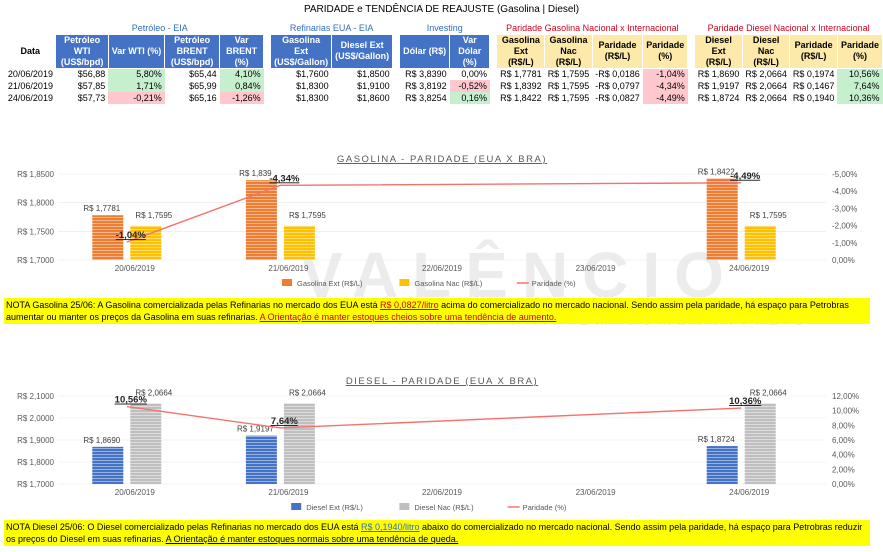 Image resolution: width=883 pixels, height=552 pixels. I want to click on cell-wti: $57,73, so click(91, 98).